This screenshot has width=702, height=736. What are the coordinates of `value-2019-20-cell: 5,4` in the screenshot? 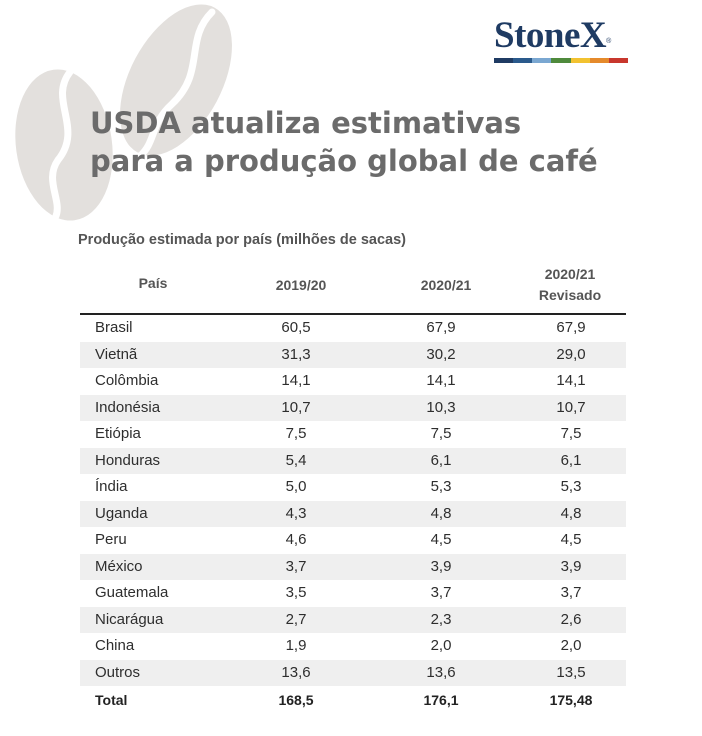 It's located at (296, 460).